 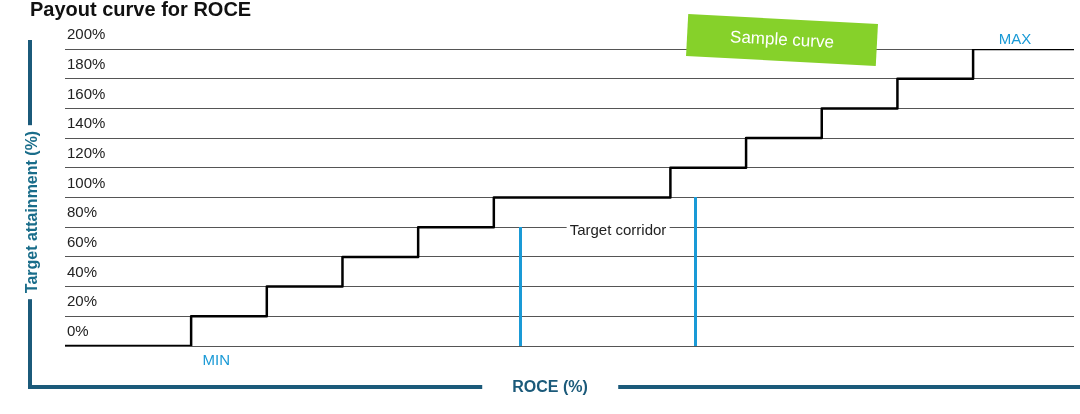 What do you see at coordinates (32, 212) in the screenshot?
I see `y-axis-title: Target attainment (%)` at bounding box center [32, 212].